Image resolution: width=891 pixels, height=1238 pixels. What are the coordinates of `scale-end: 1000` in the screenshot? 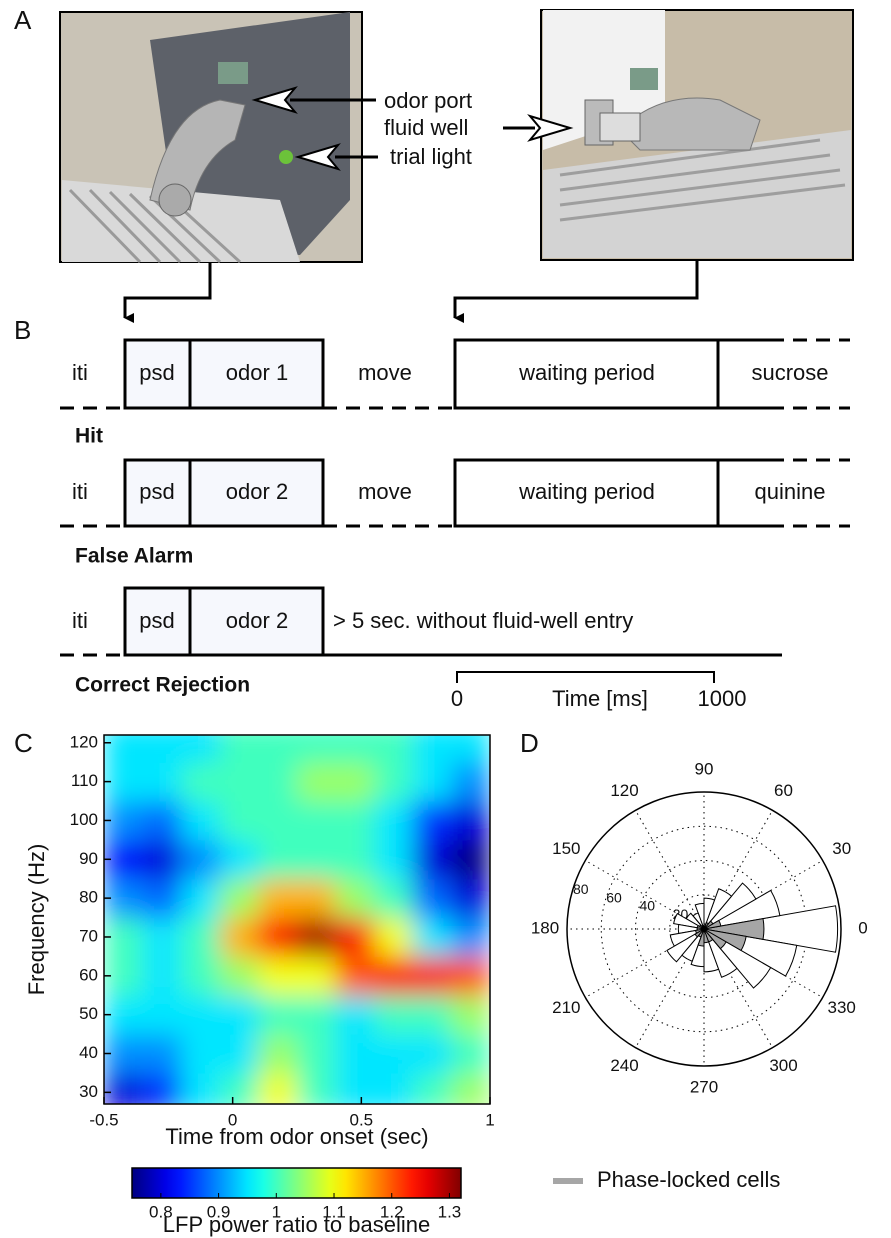 It's located at (722, 698).